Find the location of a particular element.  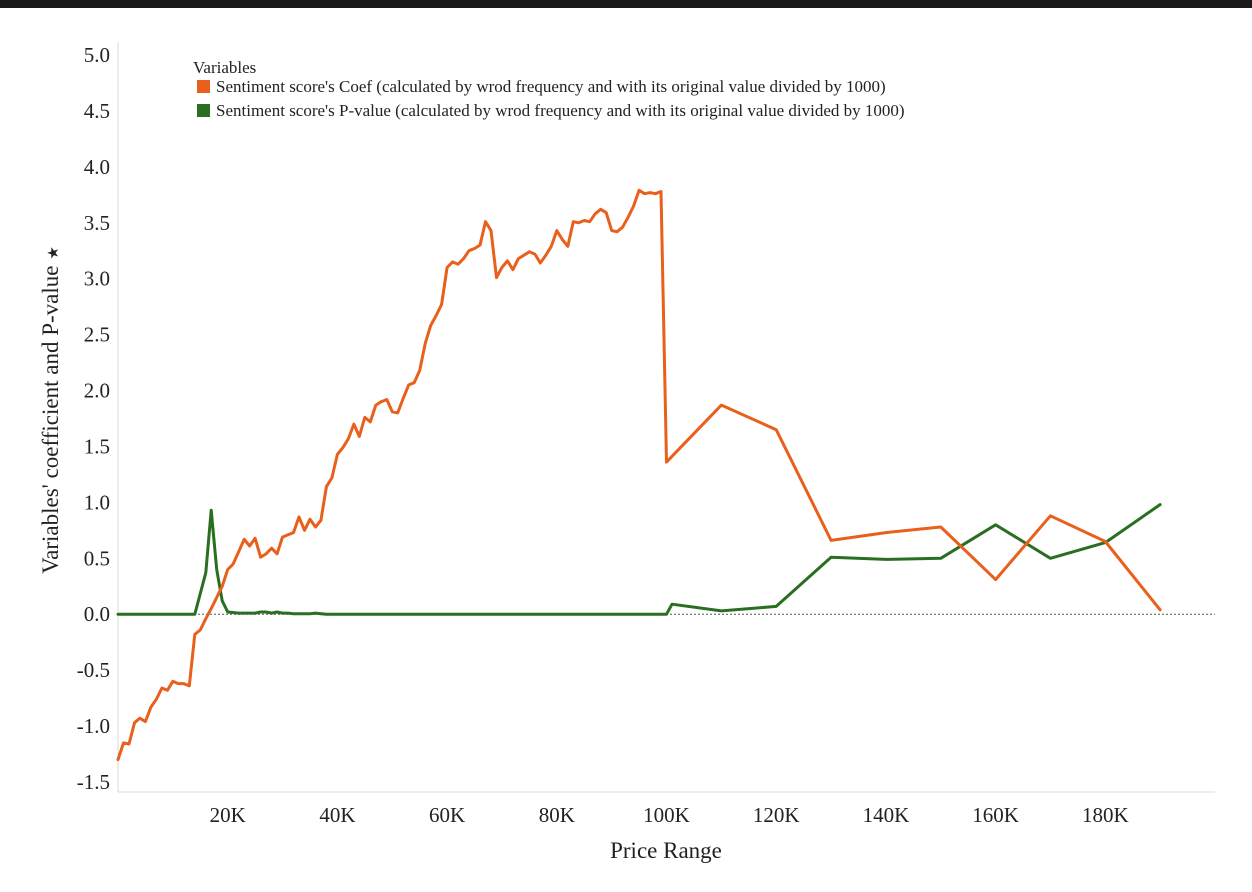

y-tick-label: 0.0 is located at coordinates (97, 614).